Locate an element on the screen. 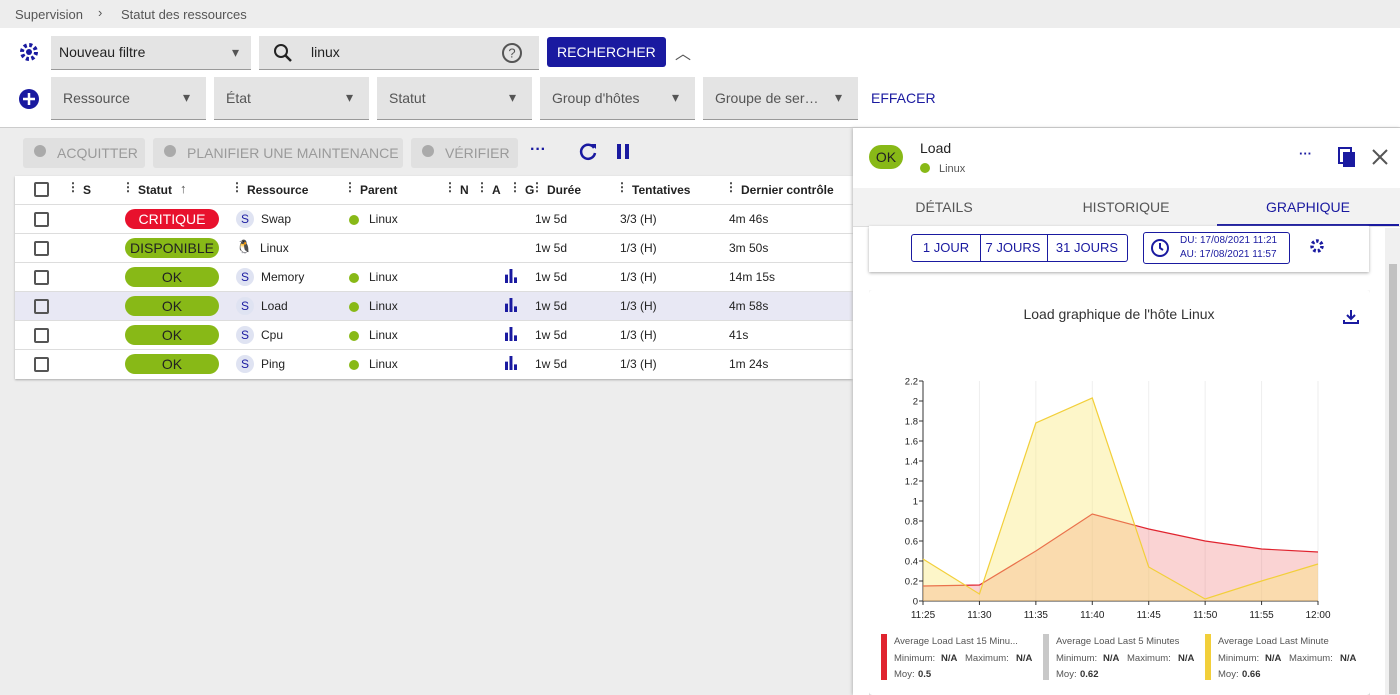  table-row: OK S Ping Linux 1w 5d 1/3 (H) 1m 24s is located at coordinates (434, 364).